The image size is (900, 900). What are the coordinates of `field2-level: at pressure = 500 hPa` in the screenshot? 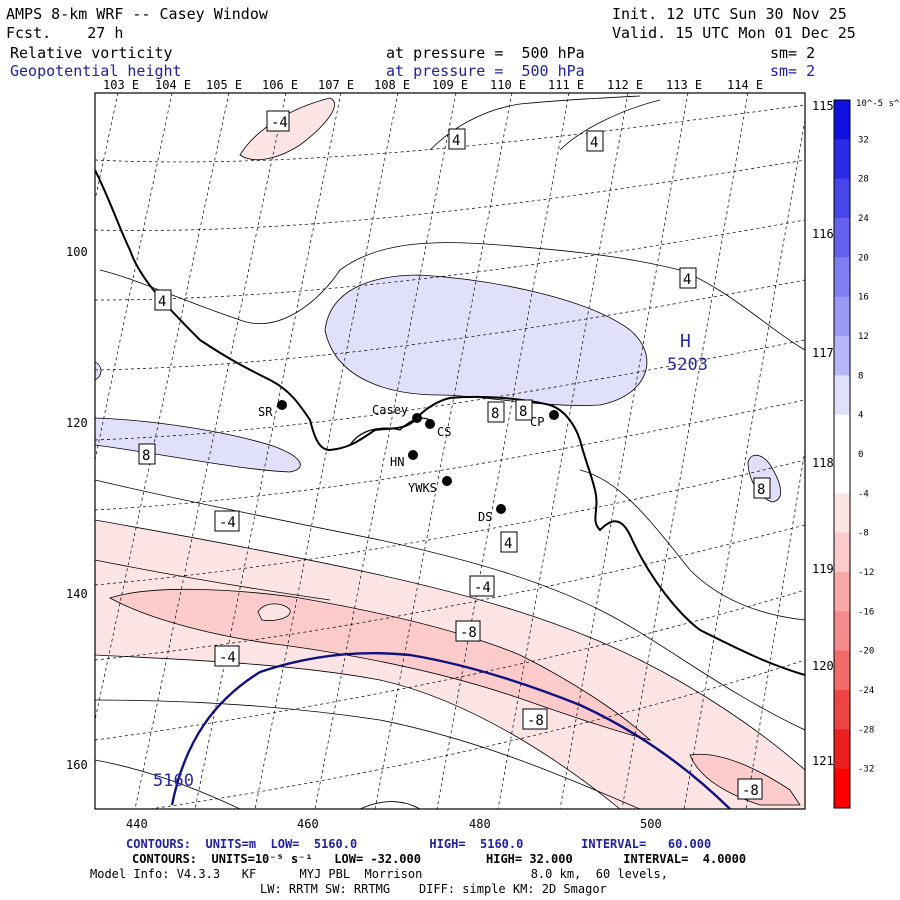 It's located at (485, 71).